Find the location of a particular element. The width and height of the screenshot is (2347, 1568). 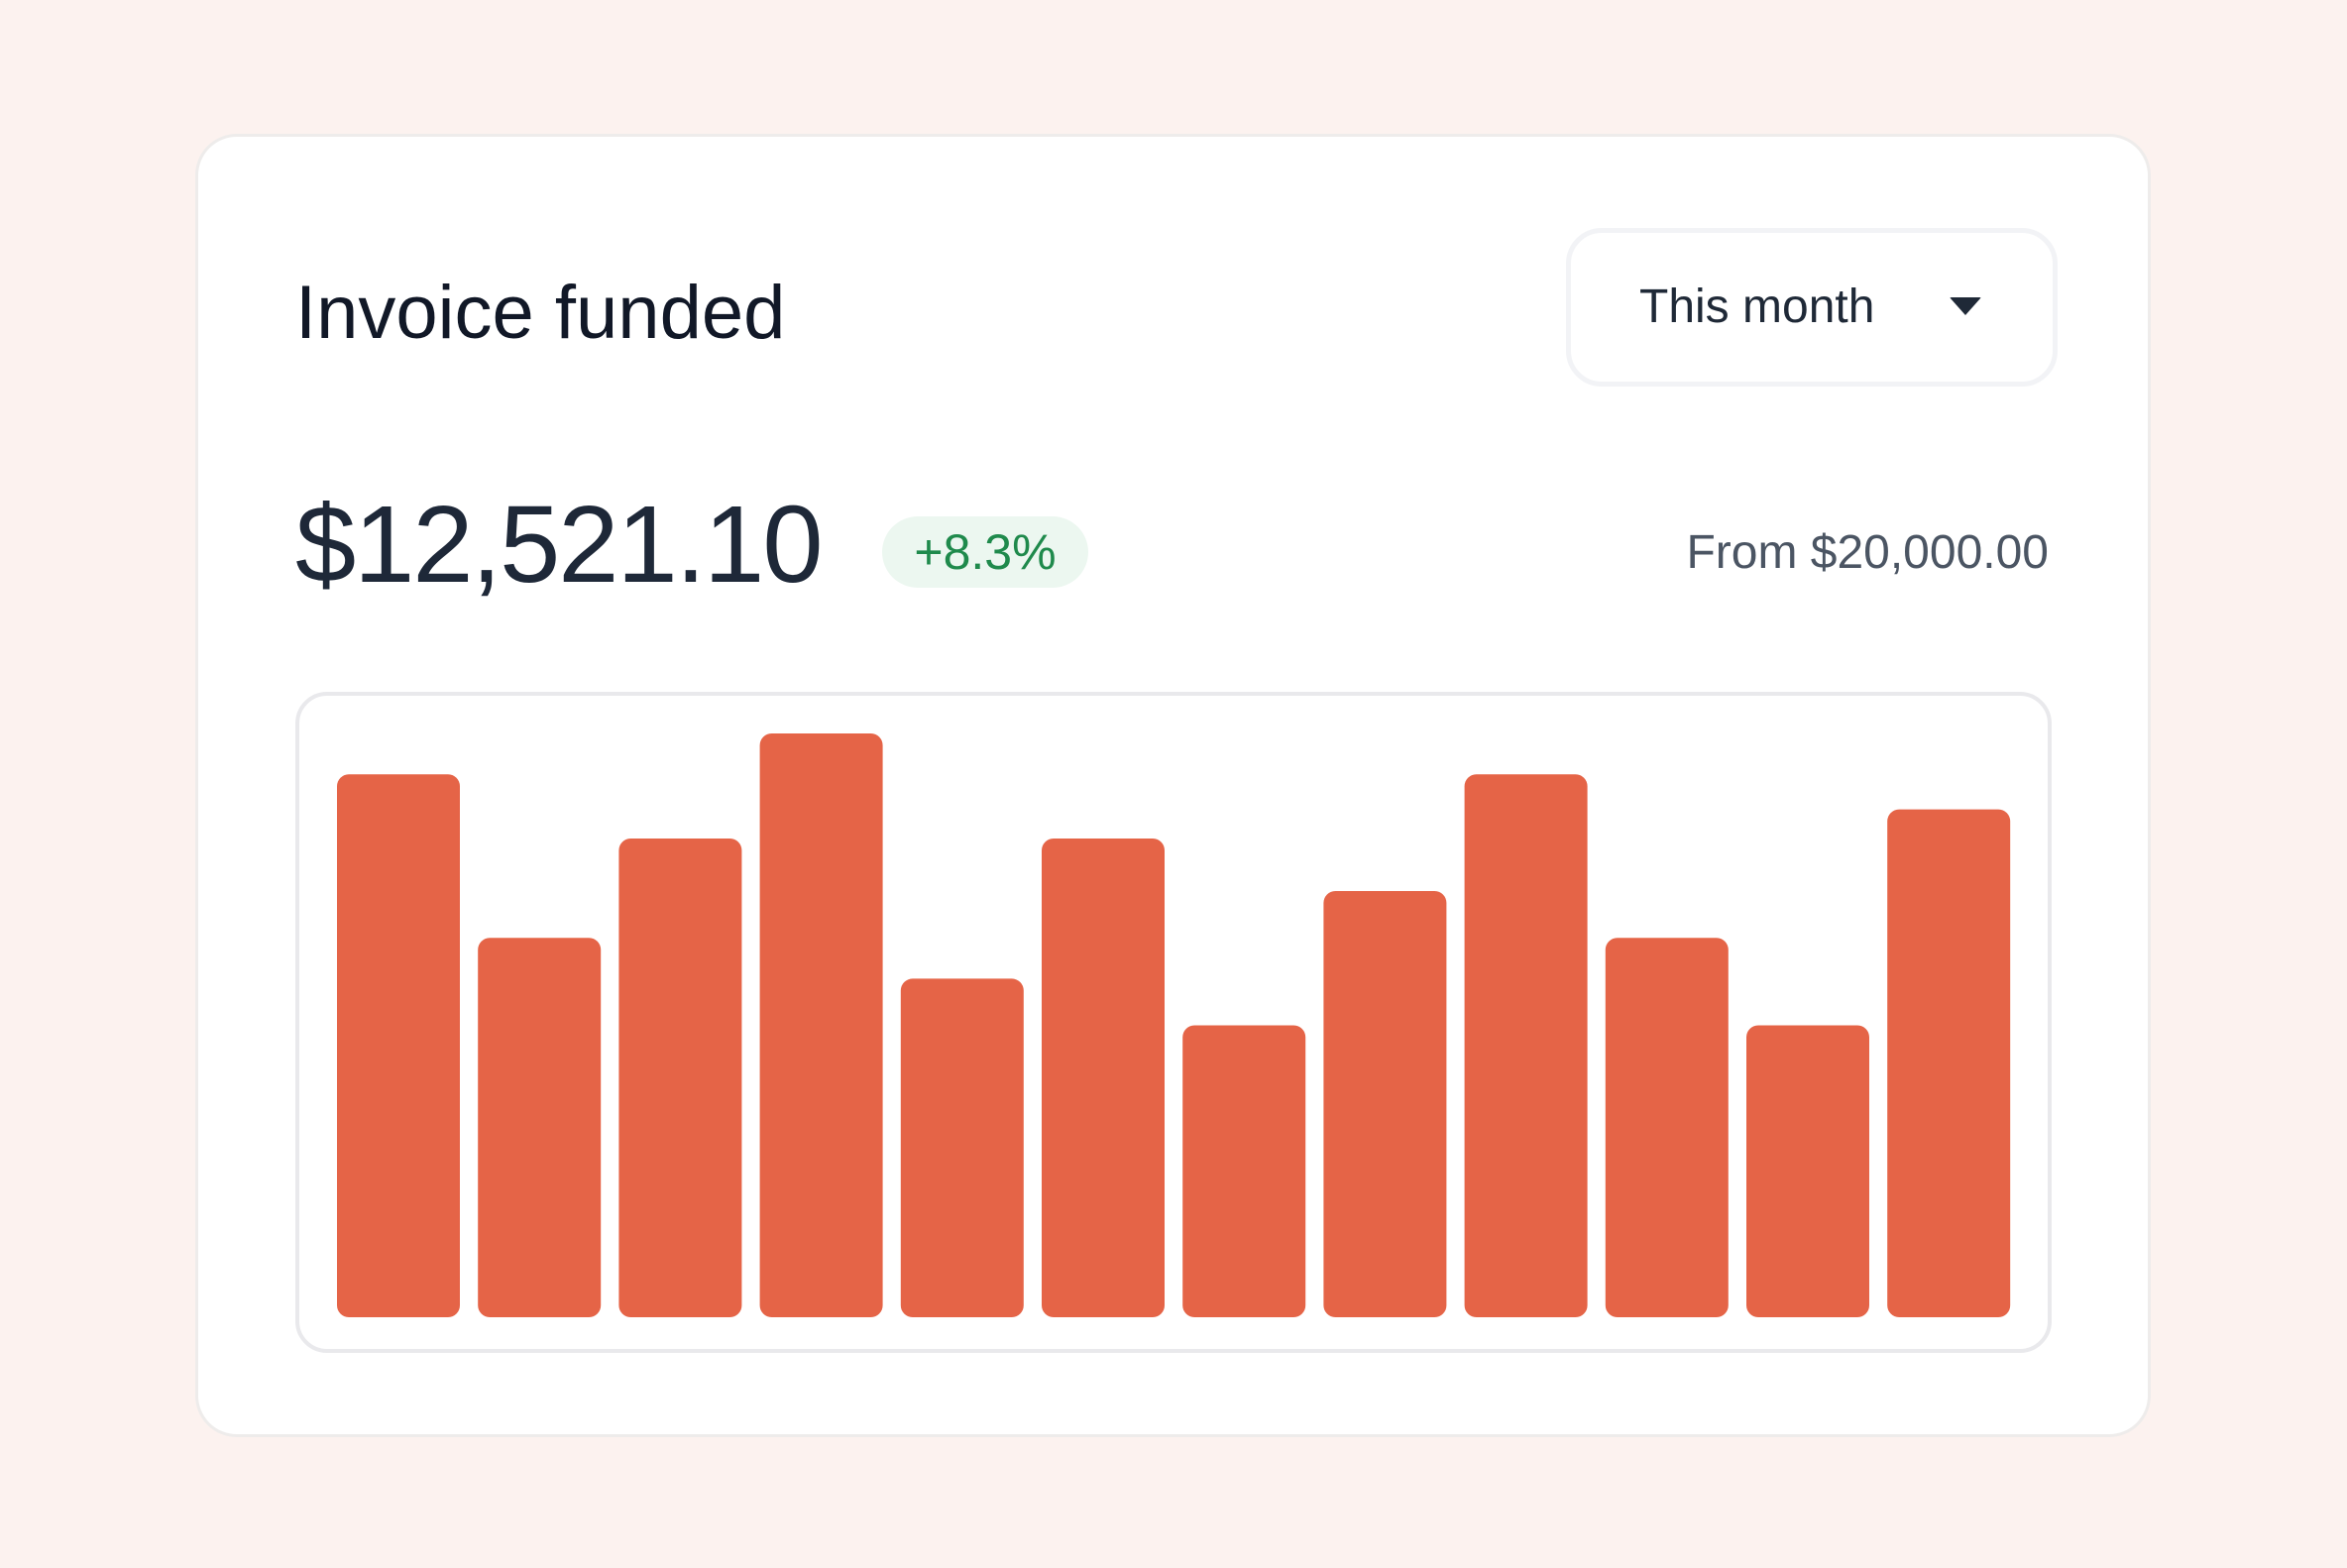

period-dropdown-label: This month is located at coordinates (1757, 306).